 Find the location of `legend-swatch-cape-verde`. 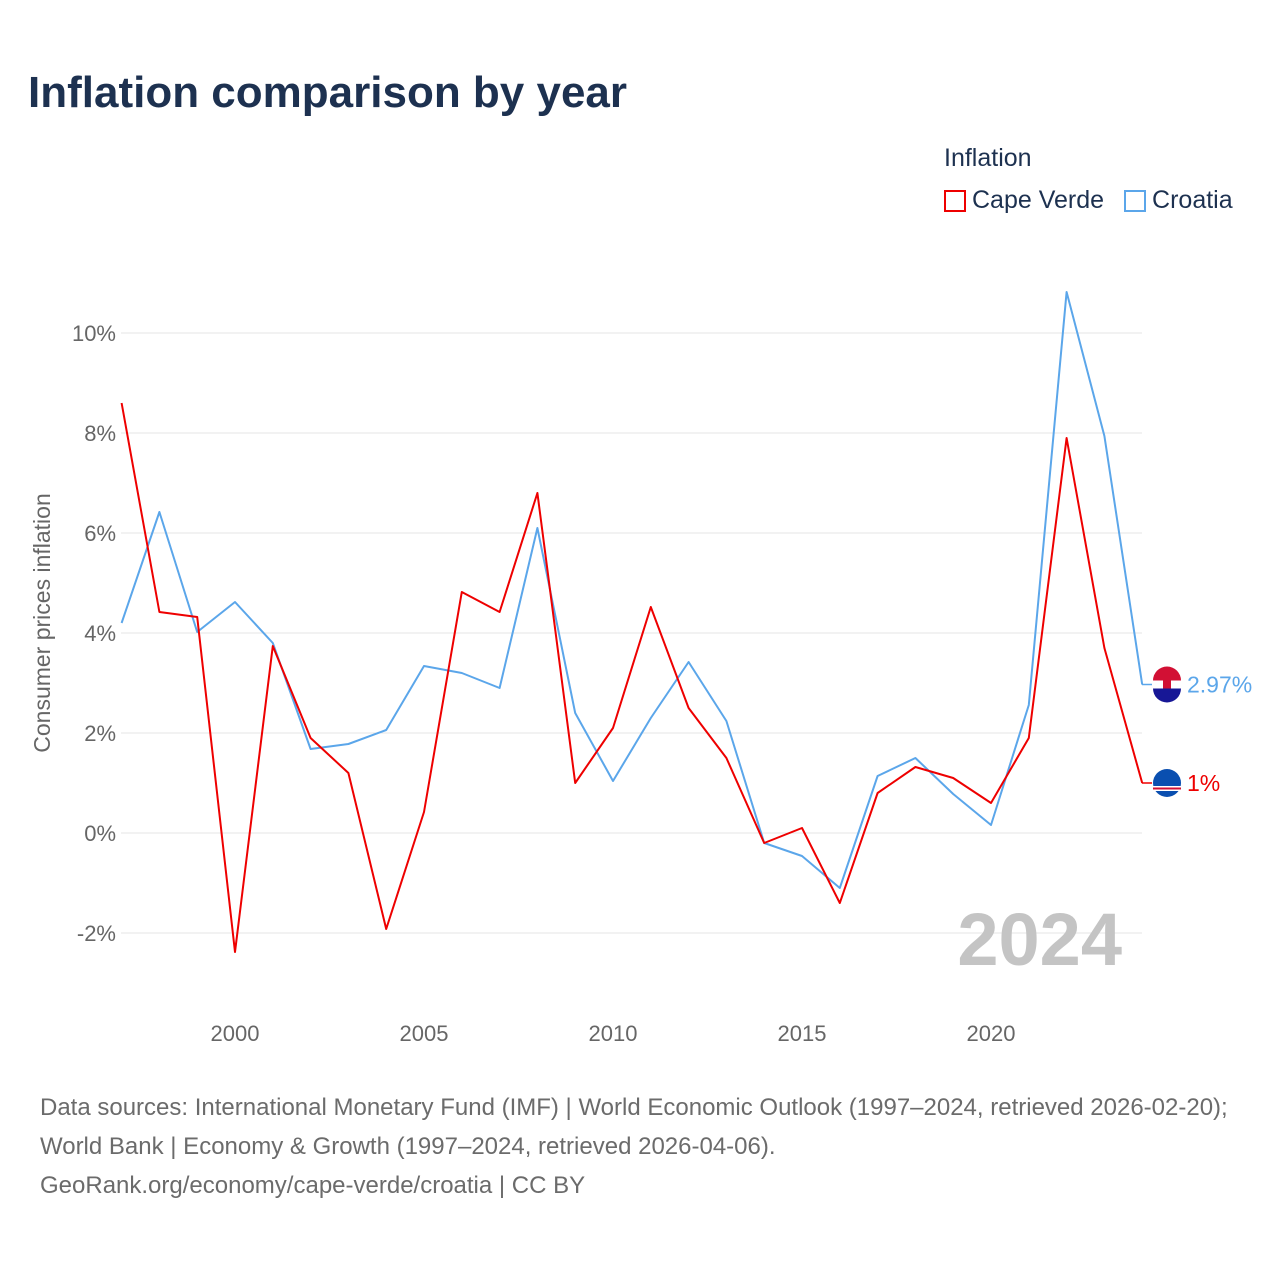

legend-swatch-cape-verde is located at coordinates (955, 200).